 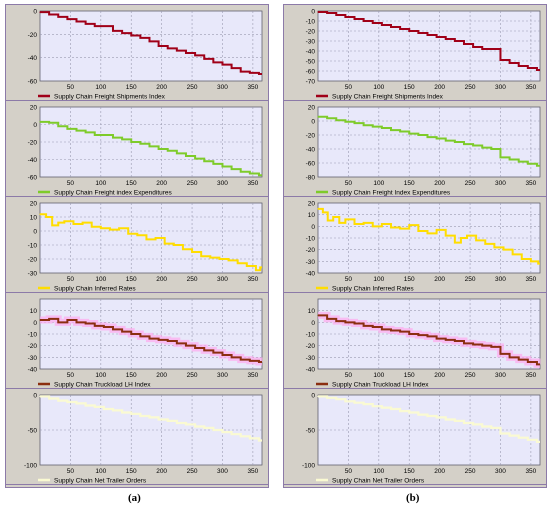 I want to click on legend-label: Supply Chain Freight Shipments Index, so click(x=110, y=97).